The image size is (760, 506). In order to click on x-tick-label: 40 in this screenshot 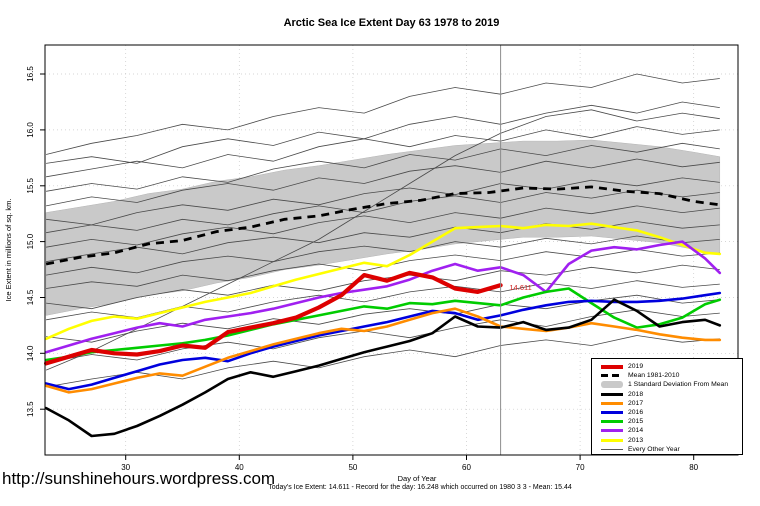, I will do `click(239, 467)`.